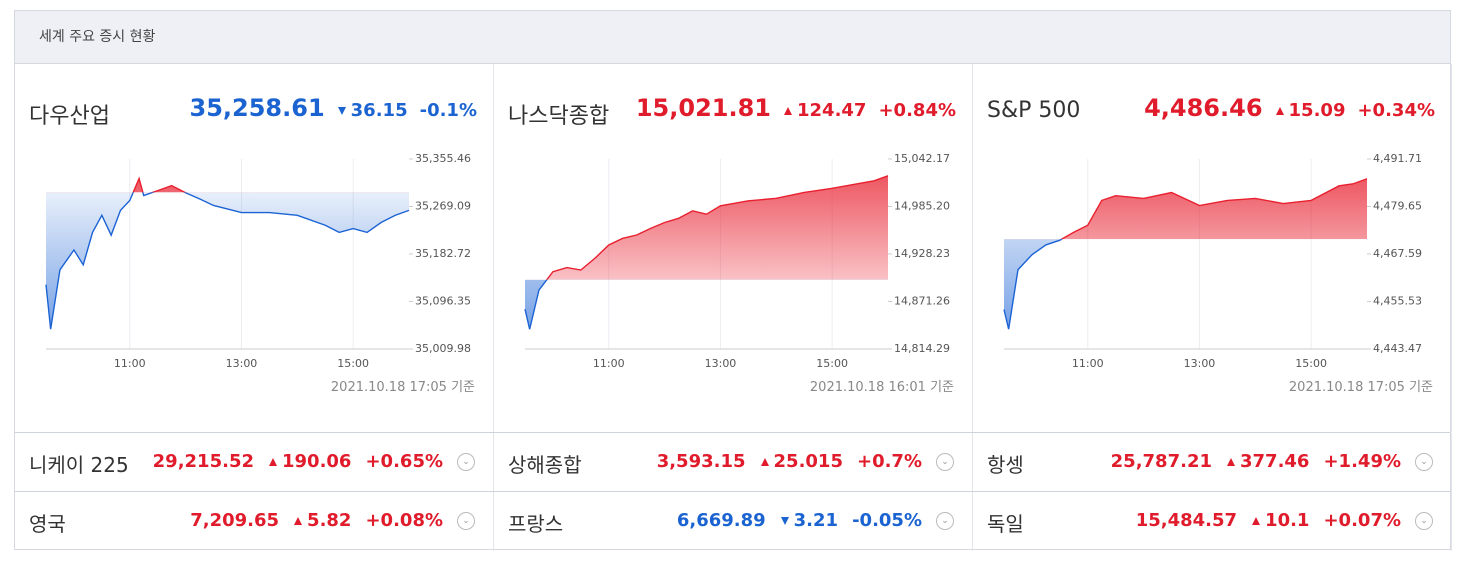  What do you see at coordinates (402, 387) in the screenshot?
I see `updated-time: 2021.10.18 17:05 기준` at bounding box center [402, 387].